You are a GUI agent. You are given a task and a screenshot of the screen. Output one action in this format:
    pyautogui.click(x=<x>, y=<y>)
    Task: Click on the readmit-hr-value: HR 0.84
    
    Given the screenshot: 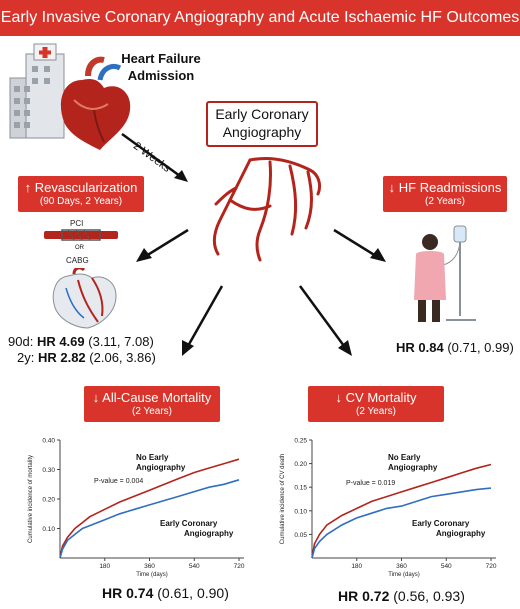 What is the action you would take?
    pyautogui.click(x=420, y=347)
    